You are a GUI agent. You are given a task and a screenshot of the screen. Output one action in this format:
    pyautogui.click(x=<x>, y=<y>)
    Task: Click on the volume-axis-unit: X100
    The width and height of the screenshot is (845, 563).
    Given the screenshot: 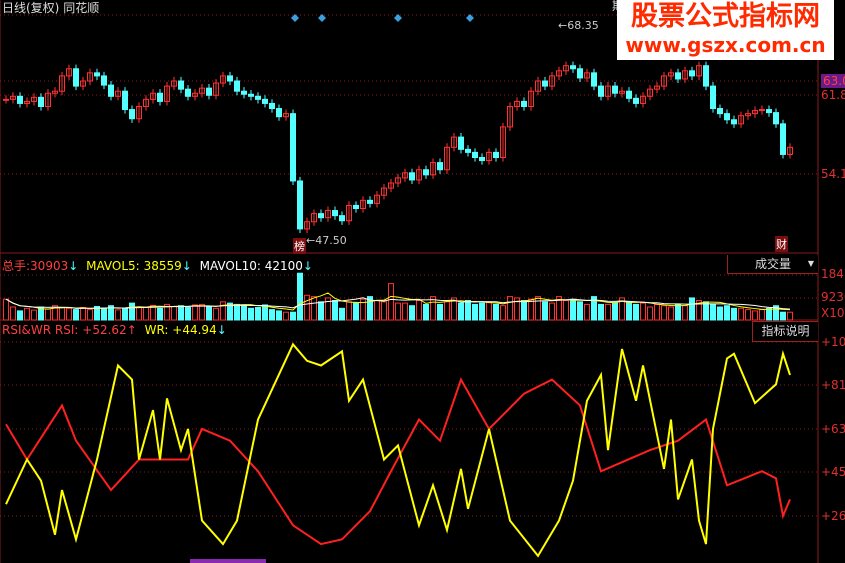 What is the action you would take?
    pyautogui.click(x=833, y=313)
    